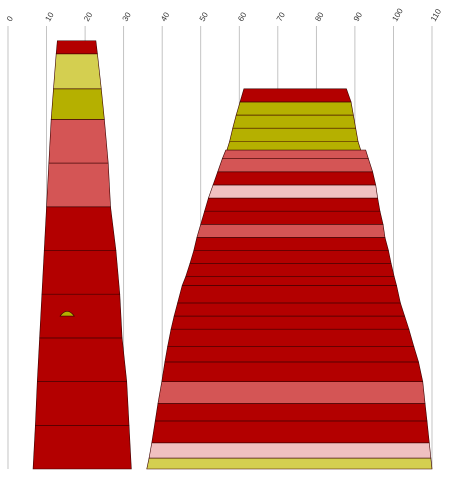 Image resolution: width=452 pixels, height=477 pixels. What do you see at coordinates (397, 14) in the screenshot?
I see `x-tick-label: 100` at bounding box center [397, 14].